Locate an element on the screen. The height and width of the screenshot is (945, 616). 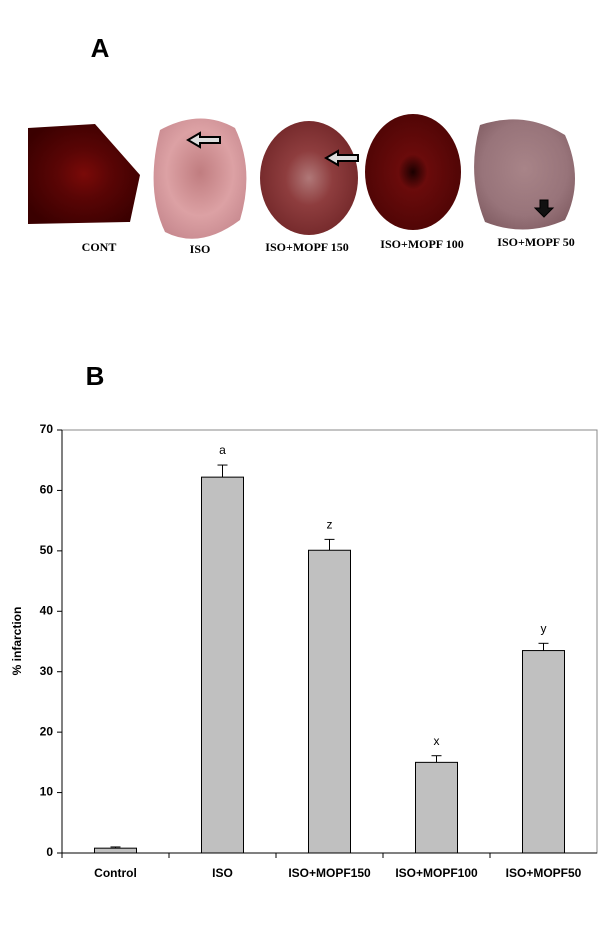
significance-label: z is located at coordinates (330, 525).